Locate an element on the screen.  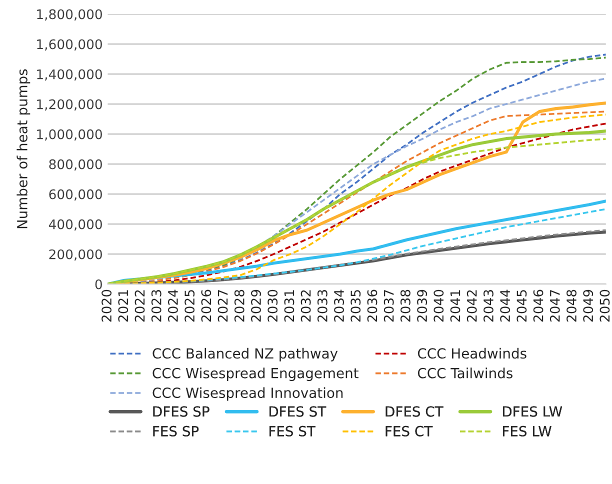
y-tick-label: 600,000 is located at coordinates (75, 195).